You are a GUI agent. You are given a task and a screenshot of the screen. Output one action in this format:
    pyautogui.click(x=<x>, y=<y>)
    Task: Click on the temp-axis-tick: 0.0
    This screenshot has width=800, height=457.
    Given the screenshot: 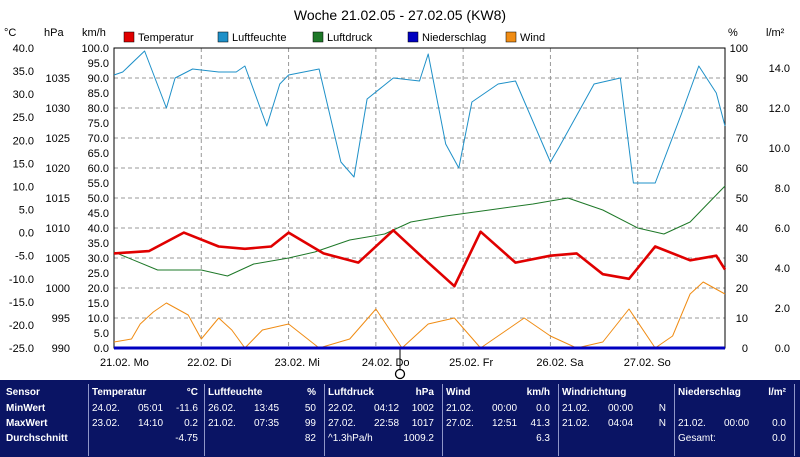 What is the action you would take?
    pyautogui.click(x=26, y=234)
    